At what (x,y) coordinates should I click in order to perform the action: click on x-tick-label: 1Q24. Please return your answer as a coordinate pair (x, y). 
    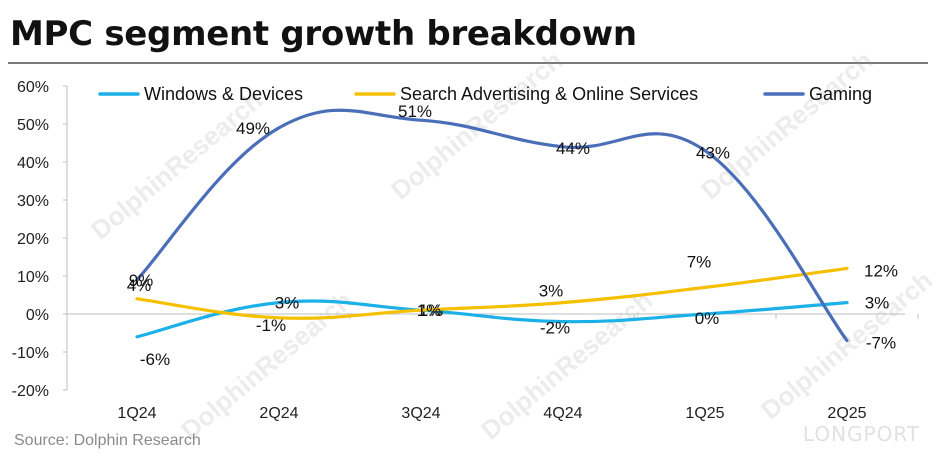
    Looking at the image, I should click on (136, 413).